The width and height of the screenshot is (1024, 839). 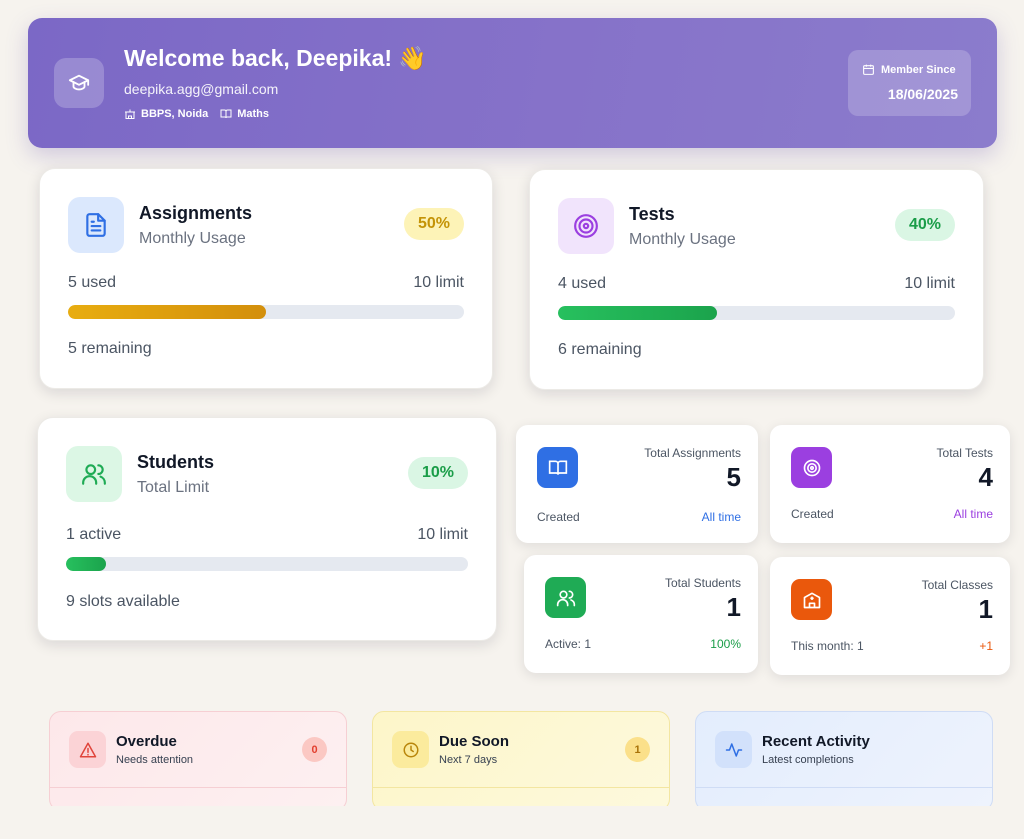 What do you see at coordinates (844, 787) in the screenshot?
I see `recent-activity-divider` at bounding box center [844, 787].